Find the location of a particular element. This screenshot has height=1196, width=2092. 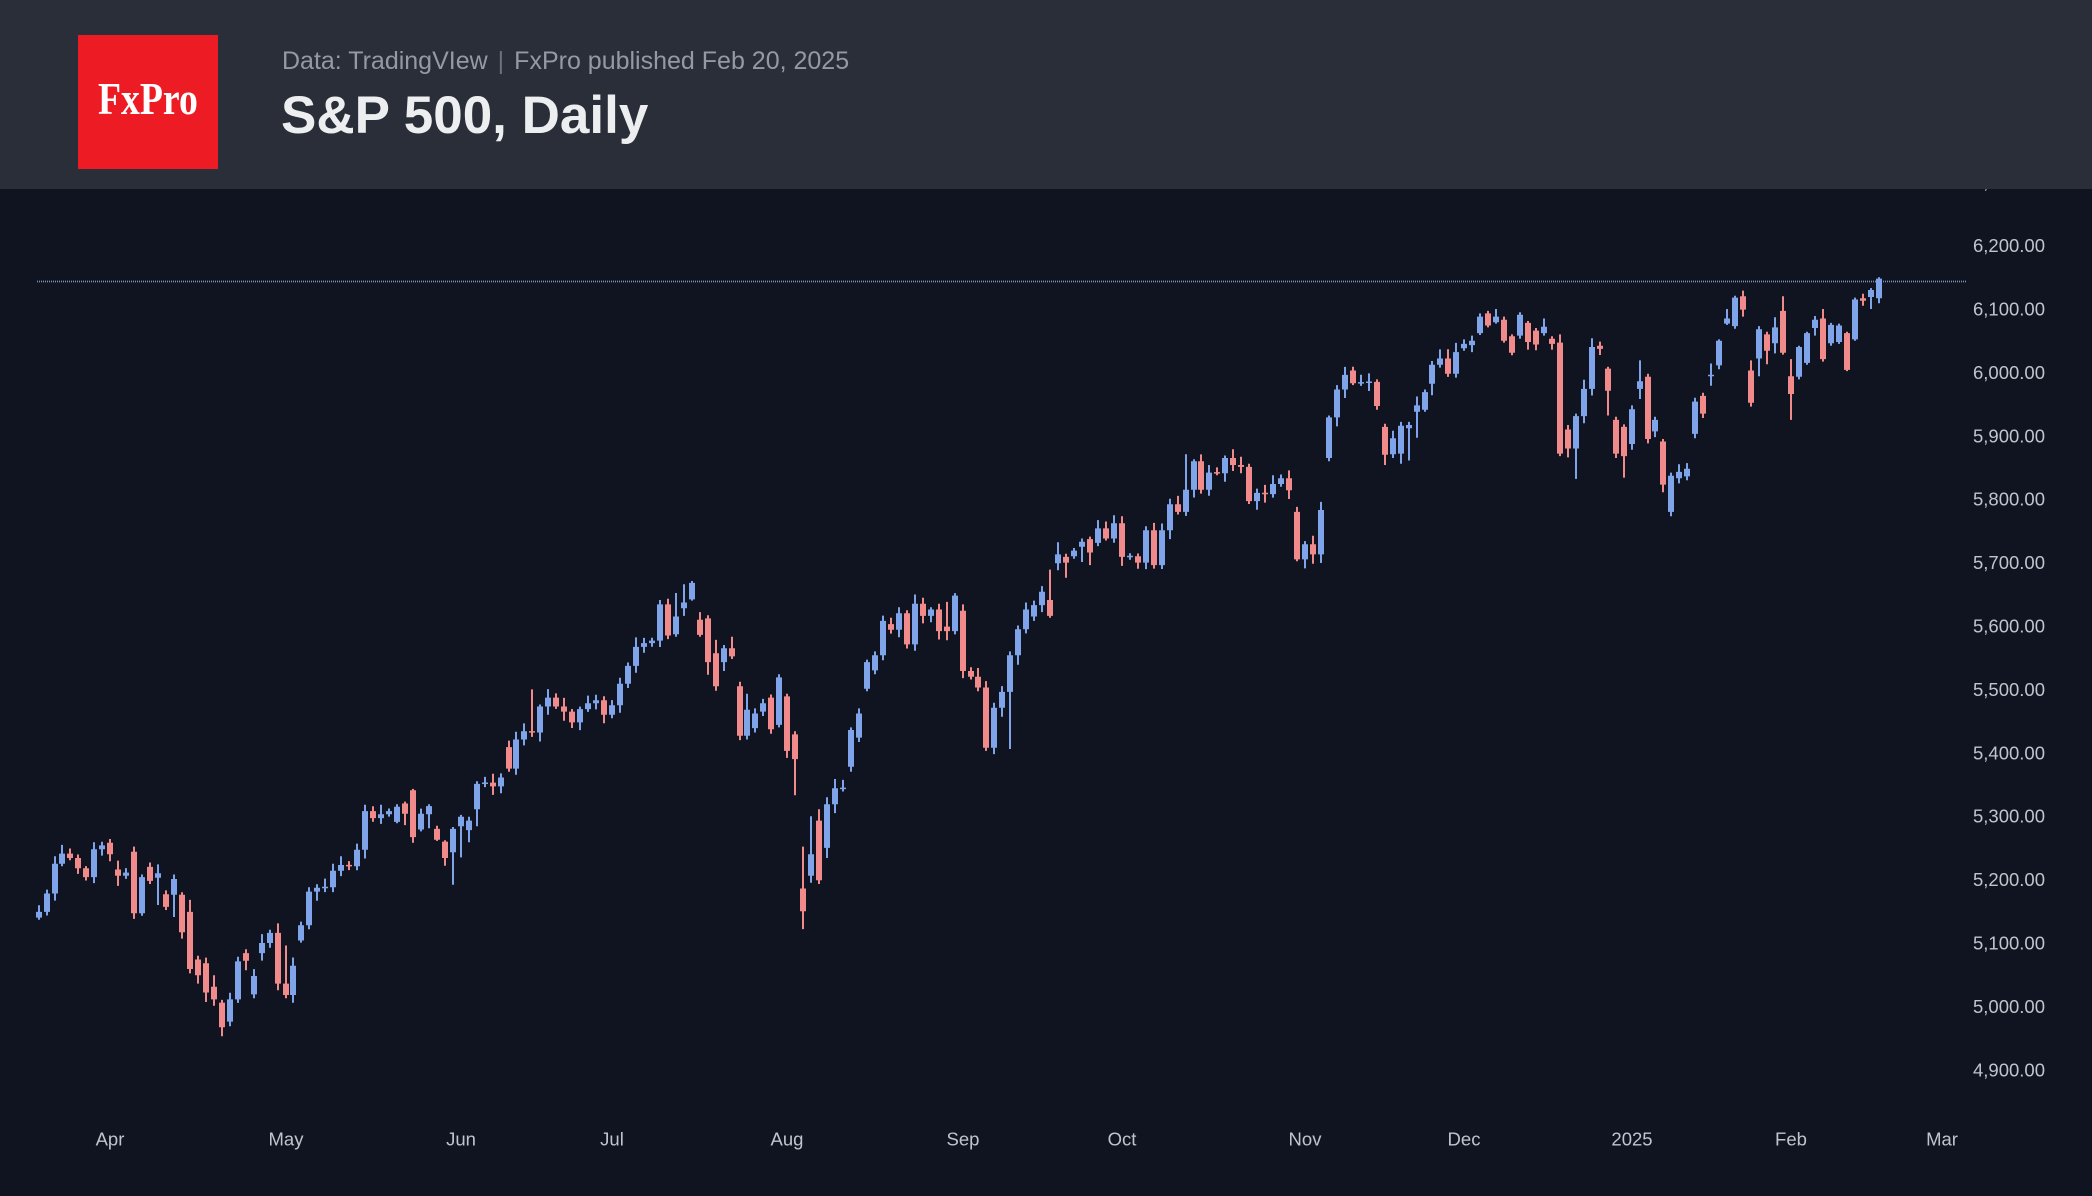

svg-text: Feb is located at coordinates (1791, 1139).